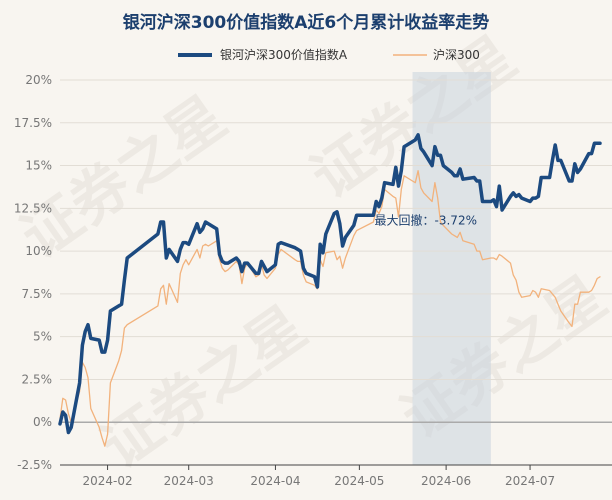  I want to click on y-tick-label: 10%, so click(38, 251).